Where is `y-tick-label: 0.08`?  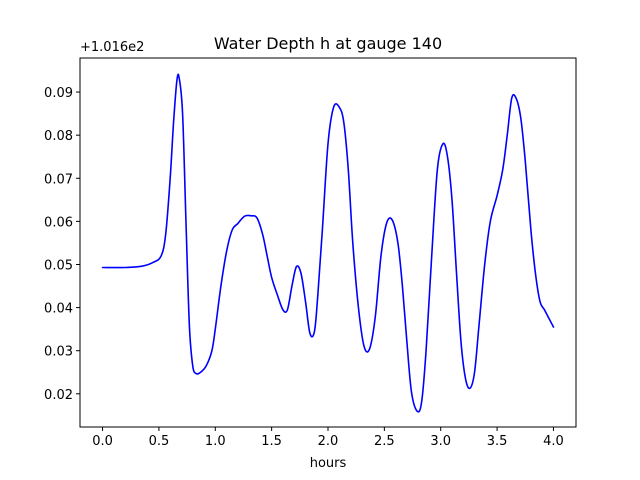 y-tick-label: 0.08 is located at coordinates (58, 136).